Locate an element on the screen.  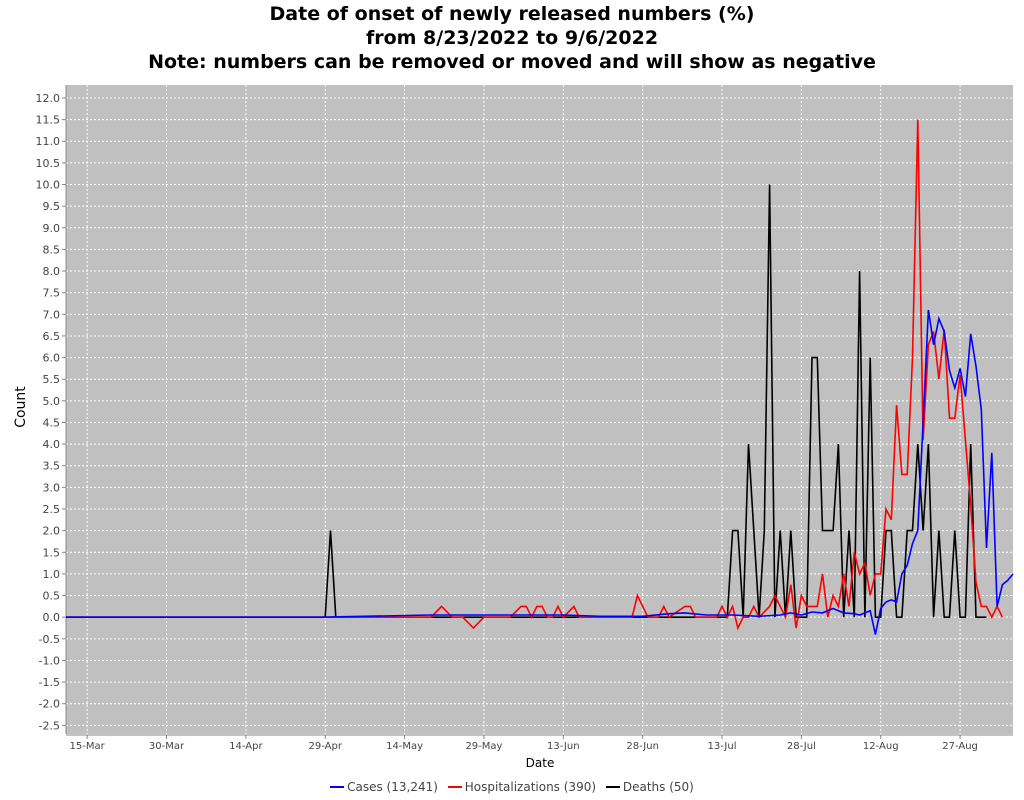
legend-item-cases: Cases (13,241) is located at coordinates (384, 787).